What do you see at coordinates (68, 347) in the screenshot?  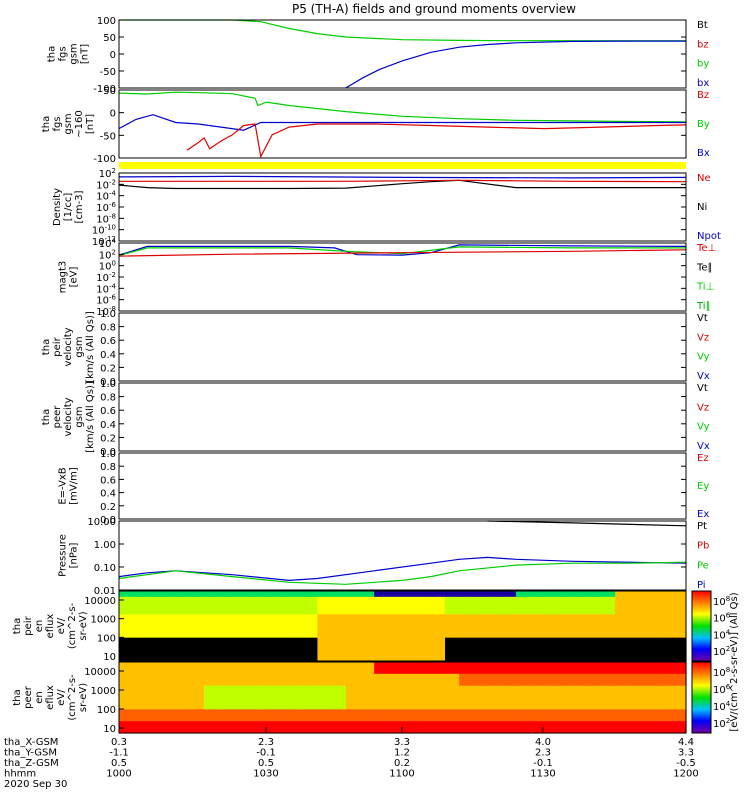 I see `y-axis-label: tha peir velocity gsm [km/s (All Qs)]` at bounding box center [68, 347].